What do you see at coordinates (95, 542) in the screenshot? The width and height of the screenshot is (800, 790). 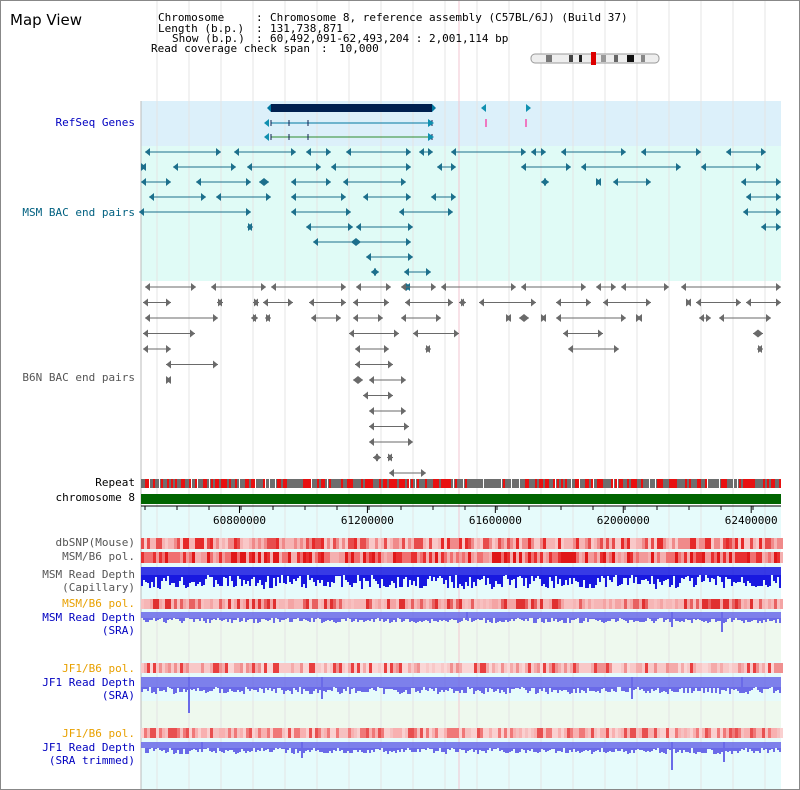 I see `track-label-dbsnp: dbSNP(Mouse)` at bounding box center [95, 542].